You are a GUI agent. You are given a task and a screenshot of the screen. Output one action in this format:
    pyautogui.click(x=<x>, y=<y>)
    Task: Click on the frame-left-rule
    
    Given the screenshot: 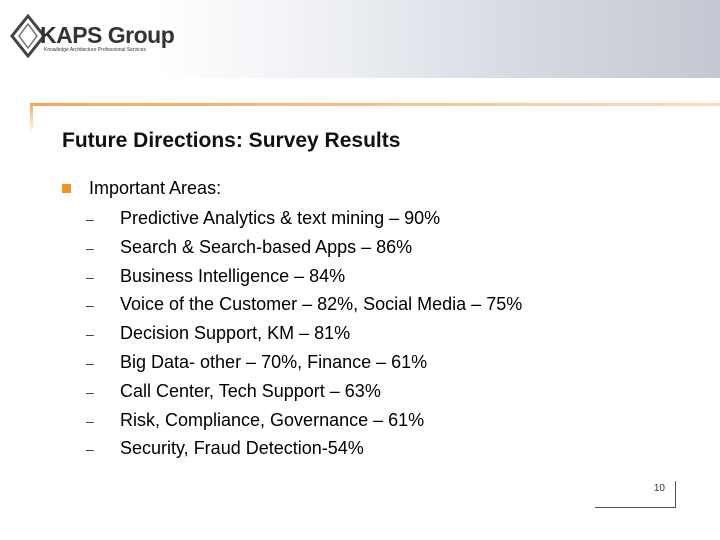 What is the action you would take?
    pyautogui.click(x=31, y=118)
    